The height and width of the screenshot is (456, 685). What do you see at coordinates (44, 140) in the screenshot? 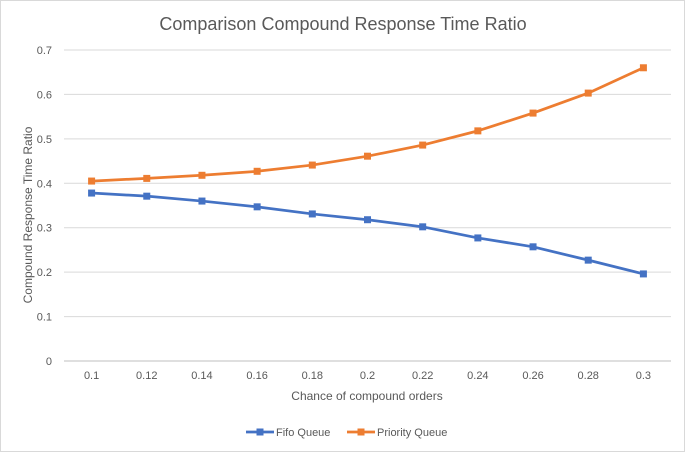
I see `y-tick-label: 0.5` at bounding box center [44, 140].